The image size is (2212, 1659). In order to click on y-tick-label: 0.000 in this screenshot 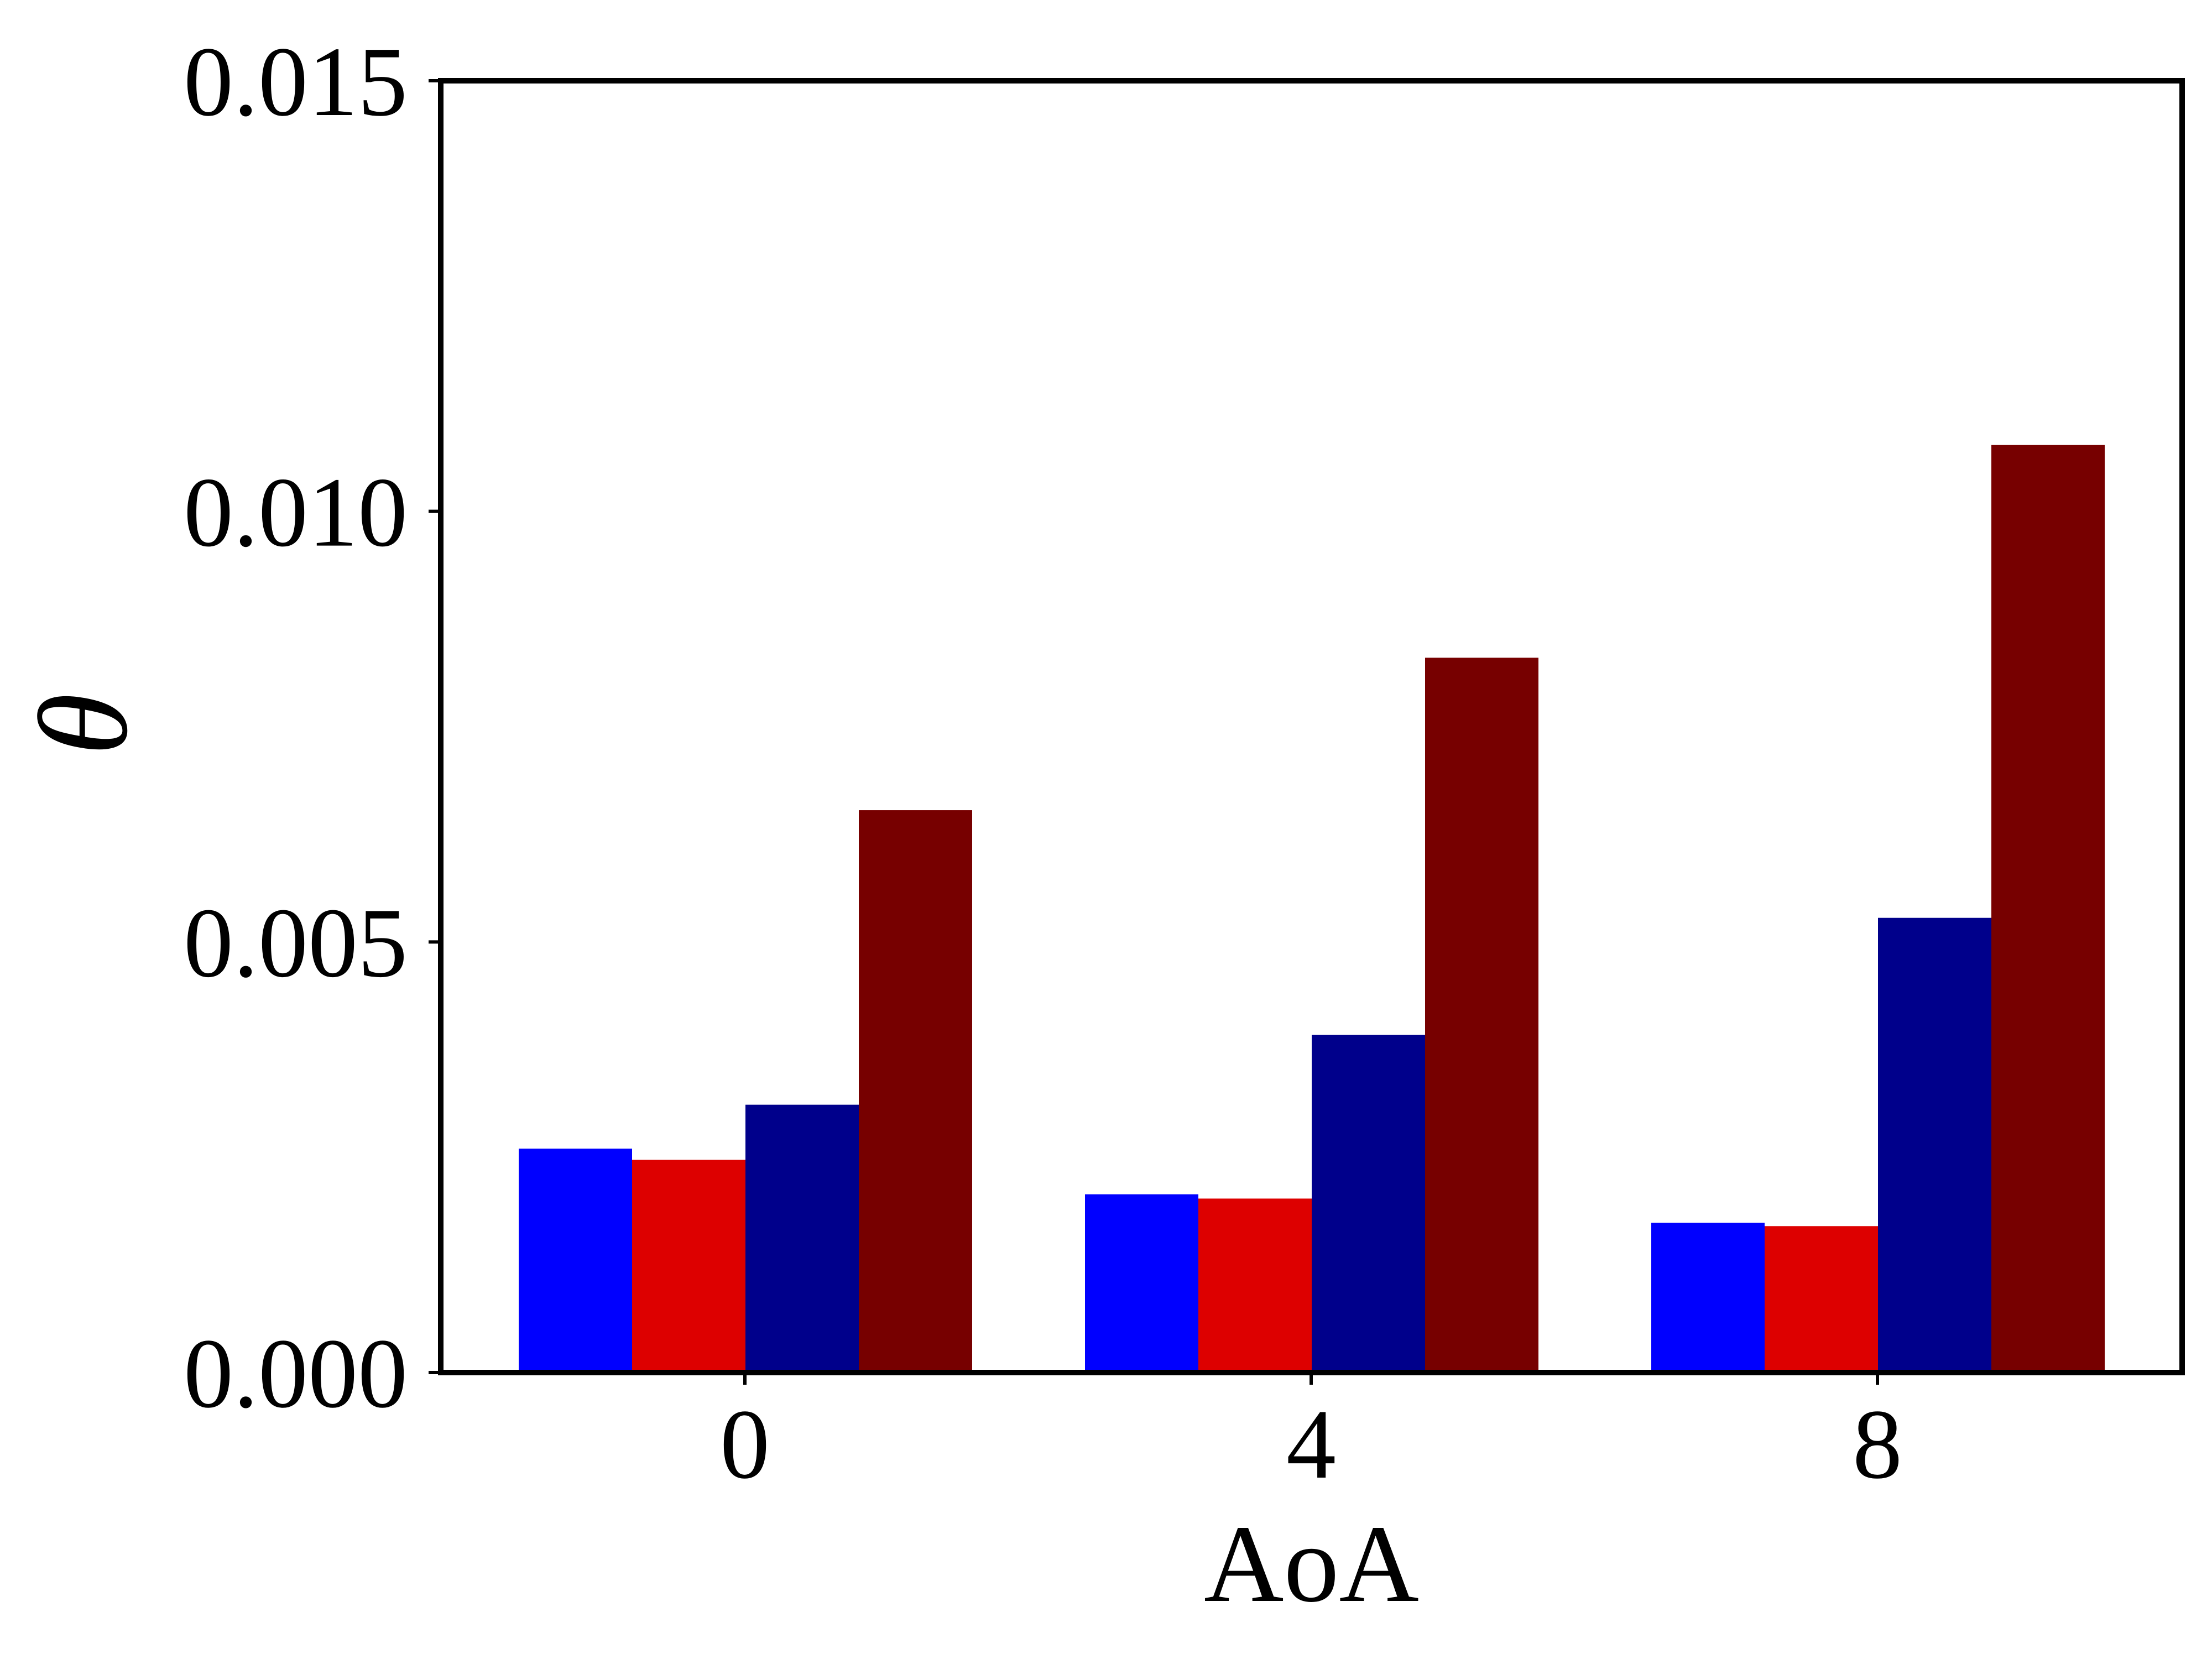, I will do `click(296, 1373)`.